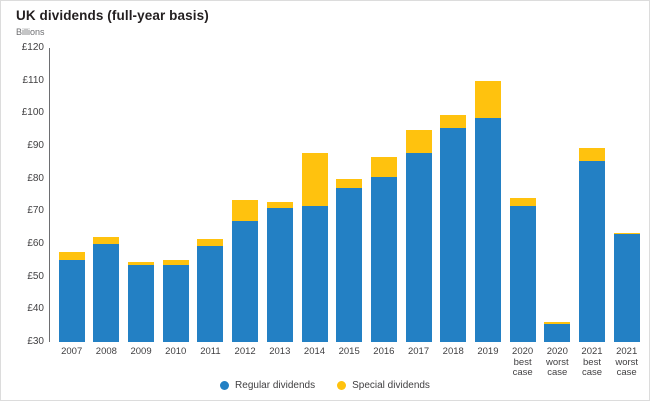  What do you see at coordinates (49, 195) in the screenshot?
I see `y-axis` at bounding box center [49, 195].